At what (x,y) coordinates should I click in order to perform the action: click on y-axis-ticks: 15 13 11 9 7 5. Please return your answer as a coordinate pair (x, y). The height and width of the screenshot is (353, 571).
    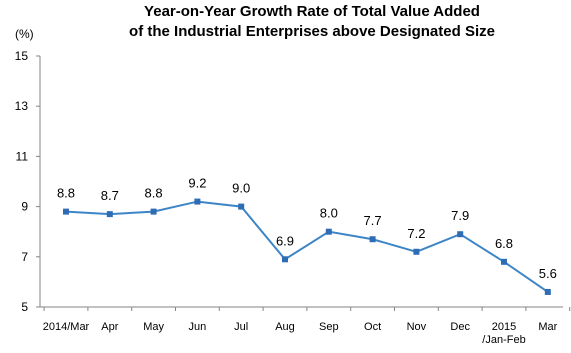
    Looking at the image, I should click on (27, 181).